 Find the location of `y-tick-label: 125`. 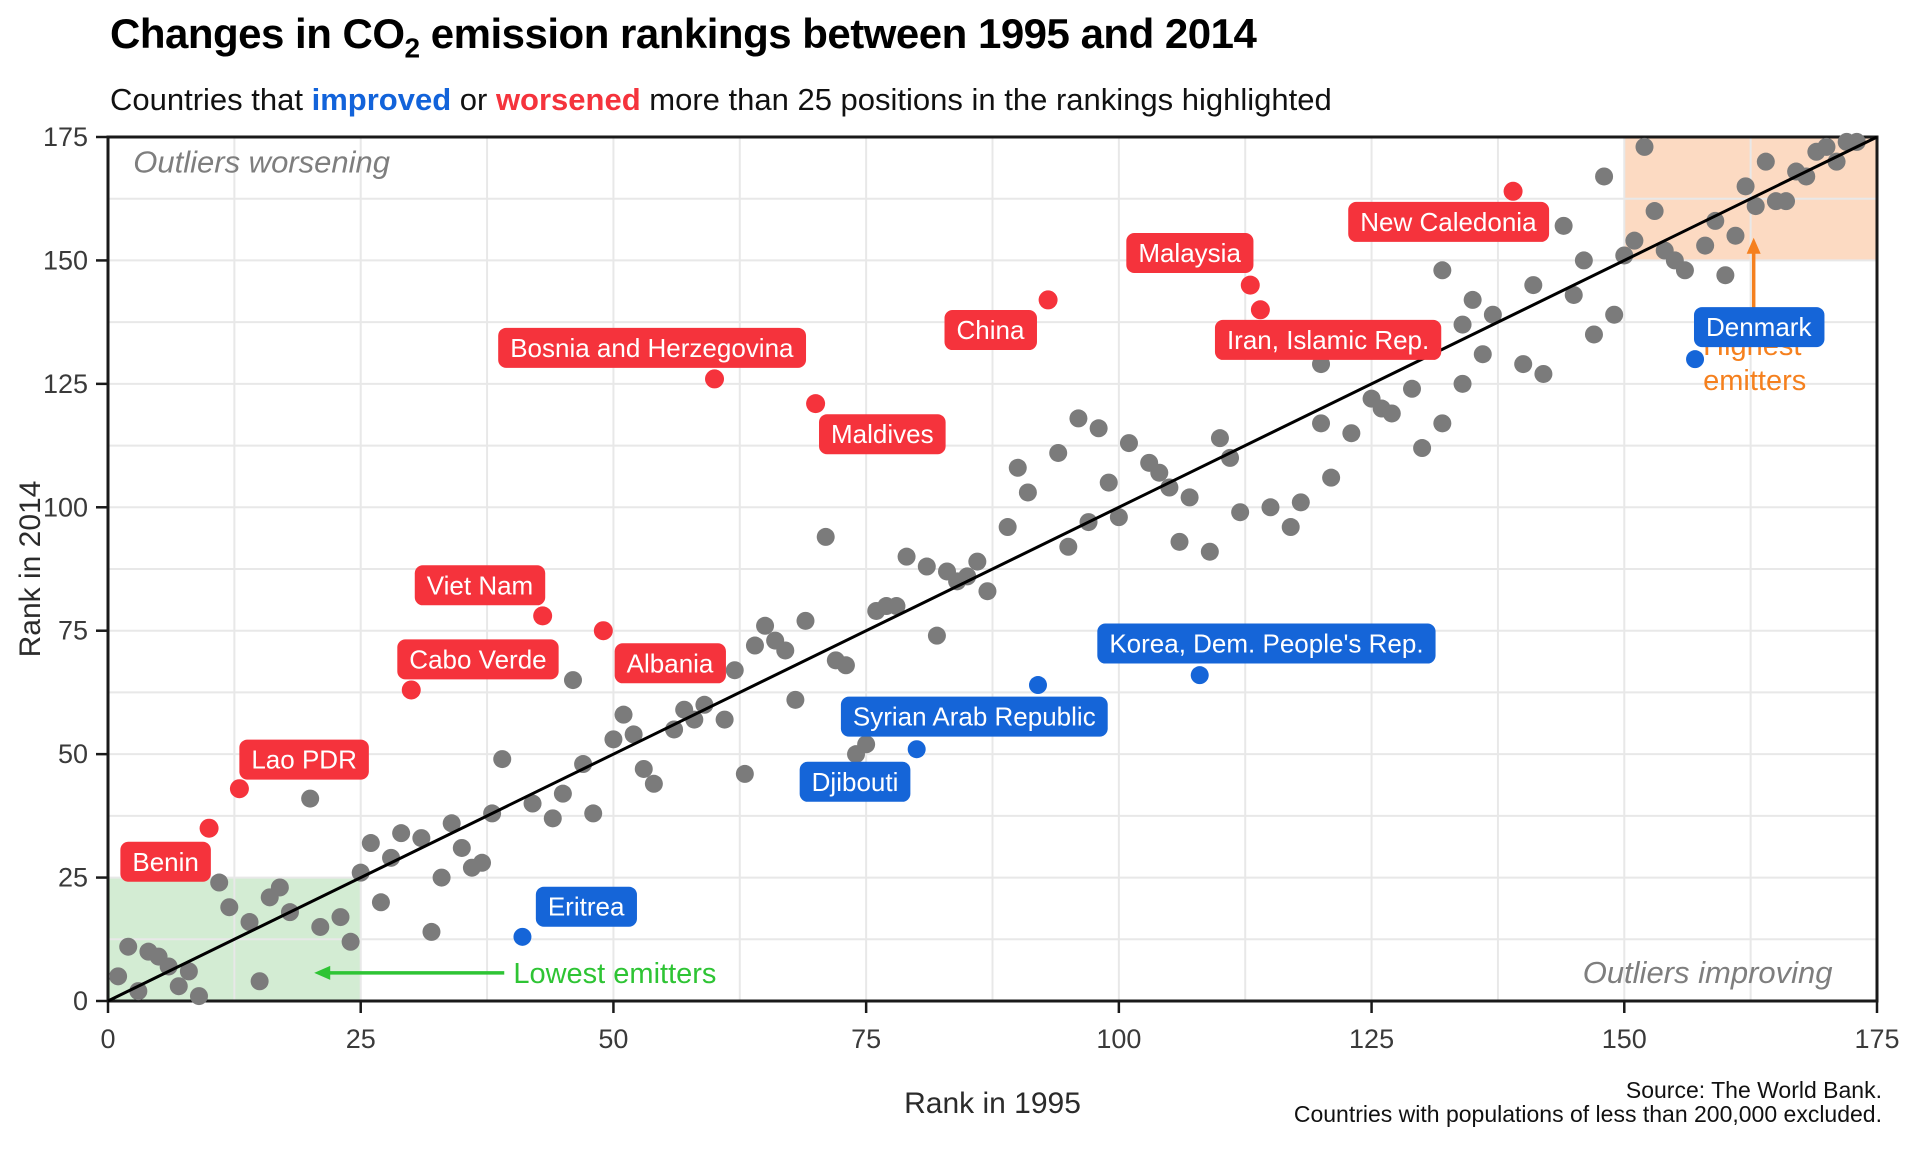

y-tick-label: 125 is located at coordinates (65, 384).